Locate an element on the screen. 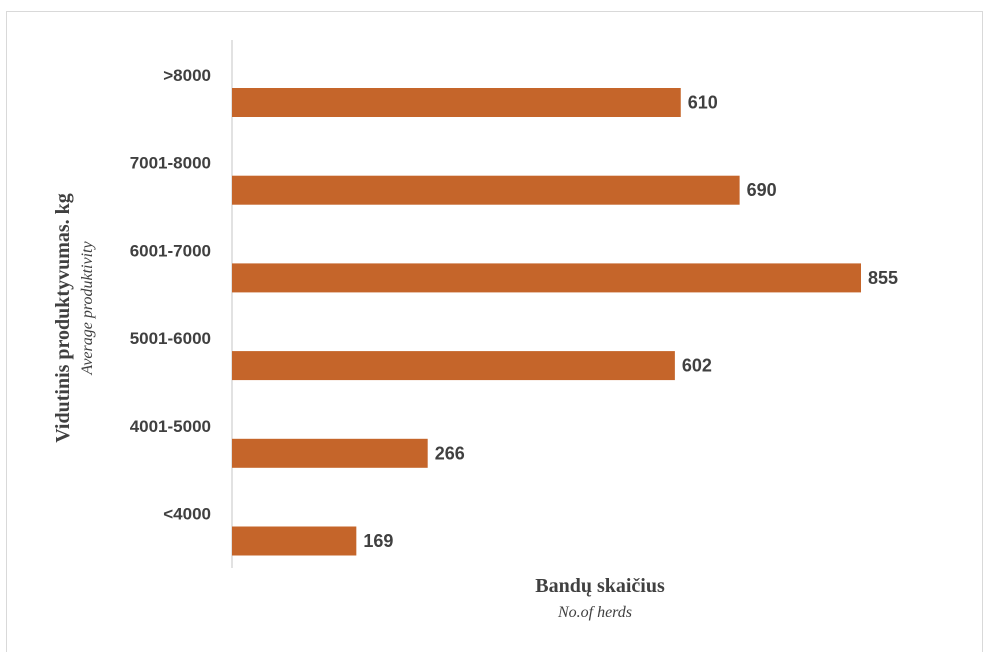 This screenshot has height=653, width=989. category-label-0: >8000 is located at coordinates (187, 75).